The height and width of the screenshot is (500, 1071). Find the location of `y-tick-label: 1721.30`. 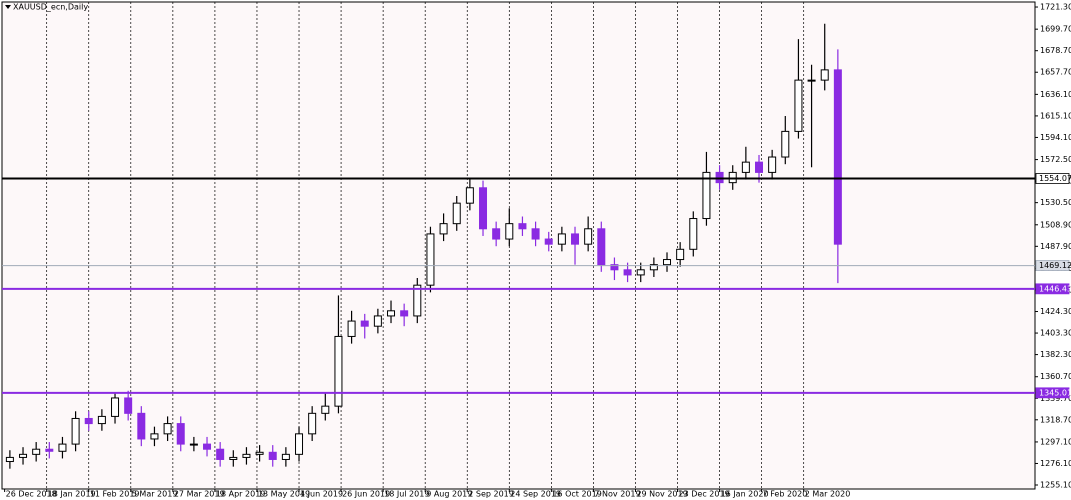

y-tick-label: 1721.30 is located at coordinates (1055, 7).